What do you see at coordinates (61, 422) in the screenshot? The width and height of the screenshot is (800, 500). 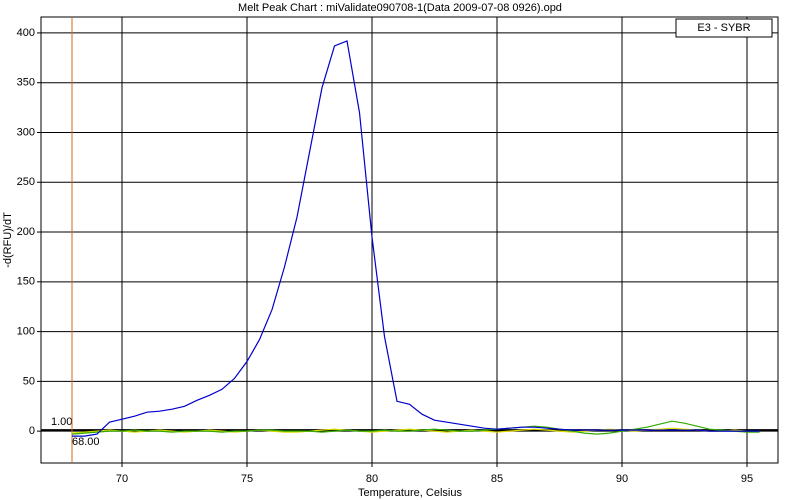 I see `threshold-label: 1.00` at bounding box center [61, 422].